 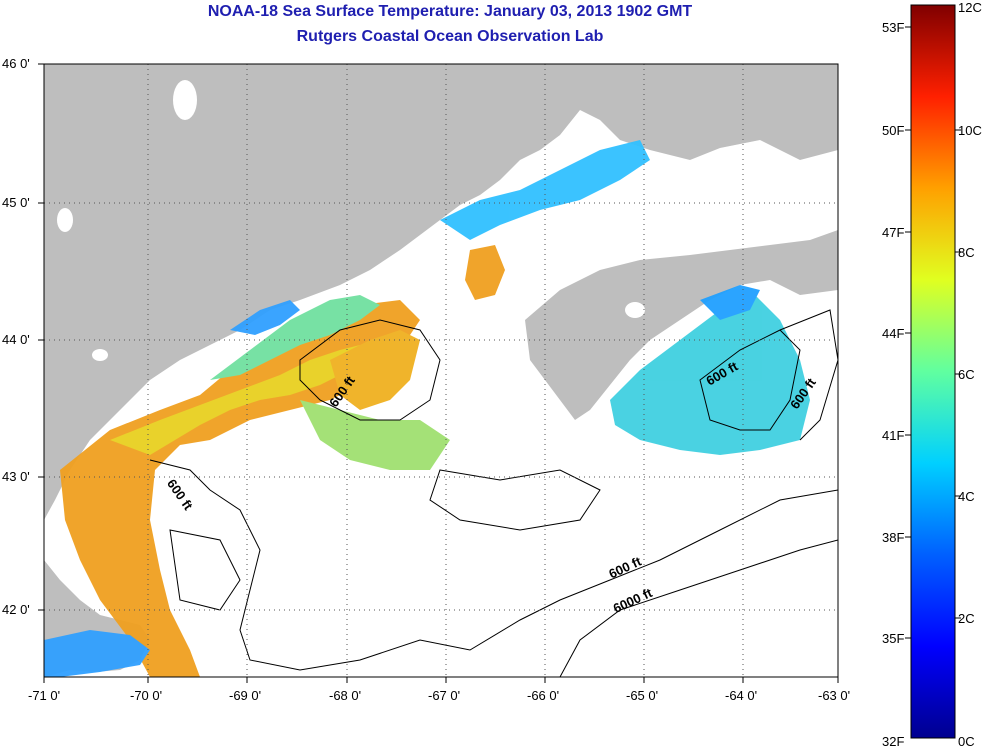 I want to click on lon-label: -63 0', so click(x=834, y=695).